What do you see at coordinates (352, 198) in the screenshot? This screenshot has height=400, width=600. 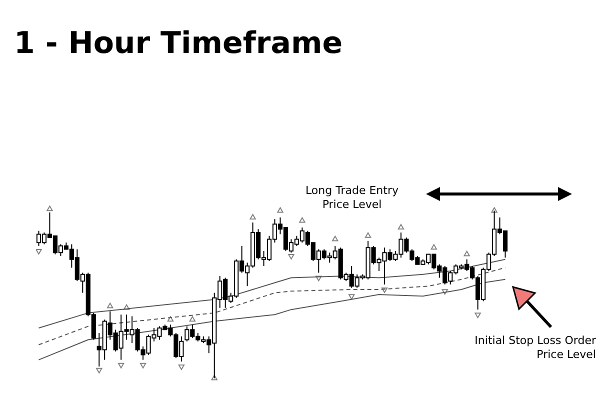 I see `annotation: Long Trade Entry Price Level` at bounding box center [352, 198].